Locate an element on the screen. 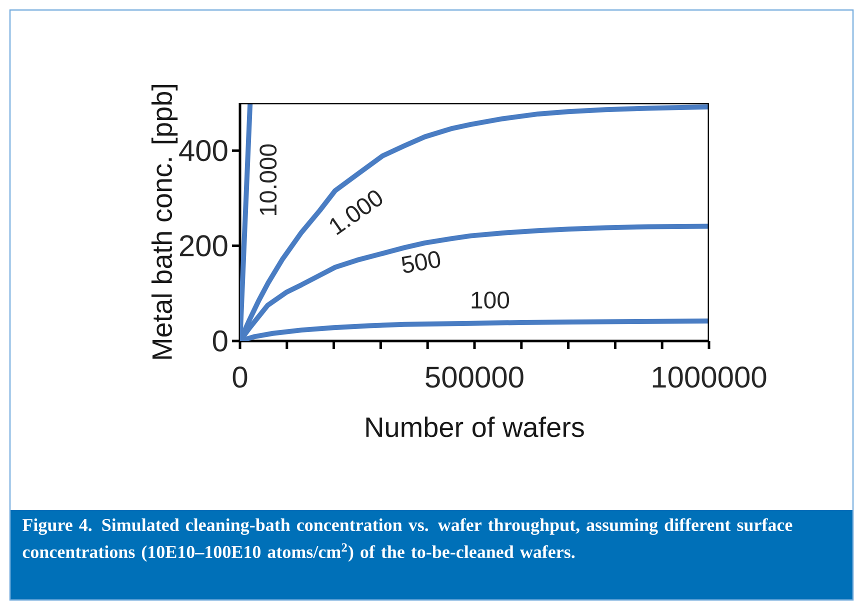  x-tick-label: 0 is located at coordinates (240, 377).